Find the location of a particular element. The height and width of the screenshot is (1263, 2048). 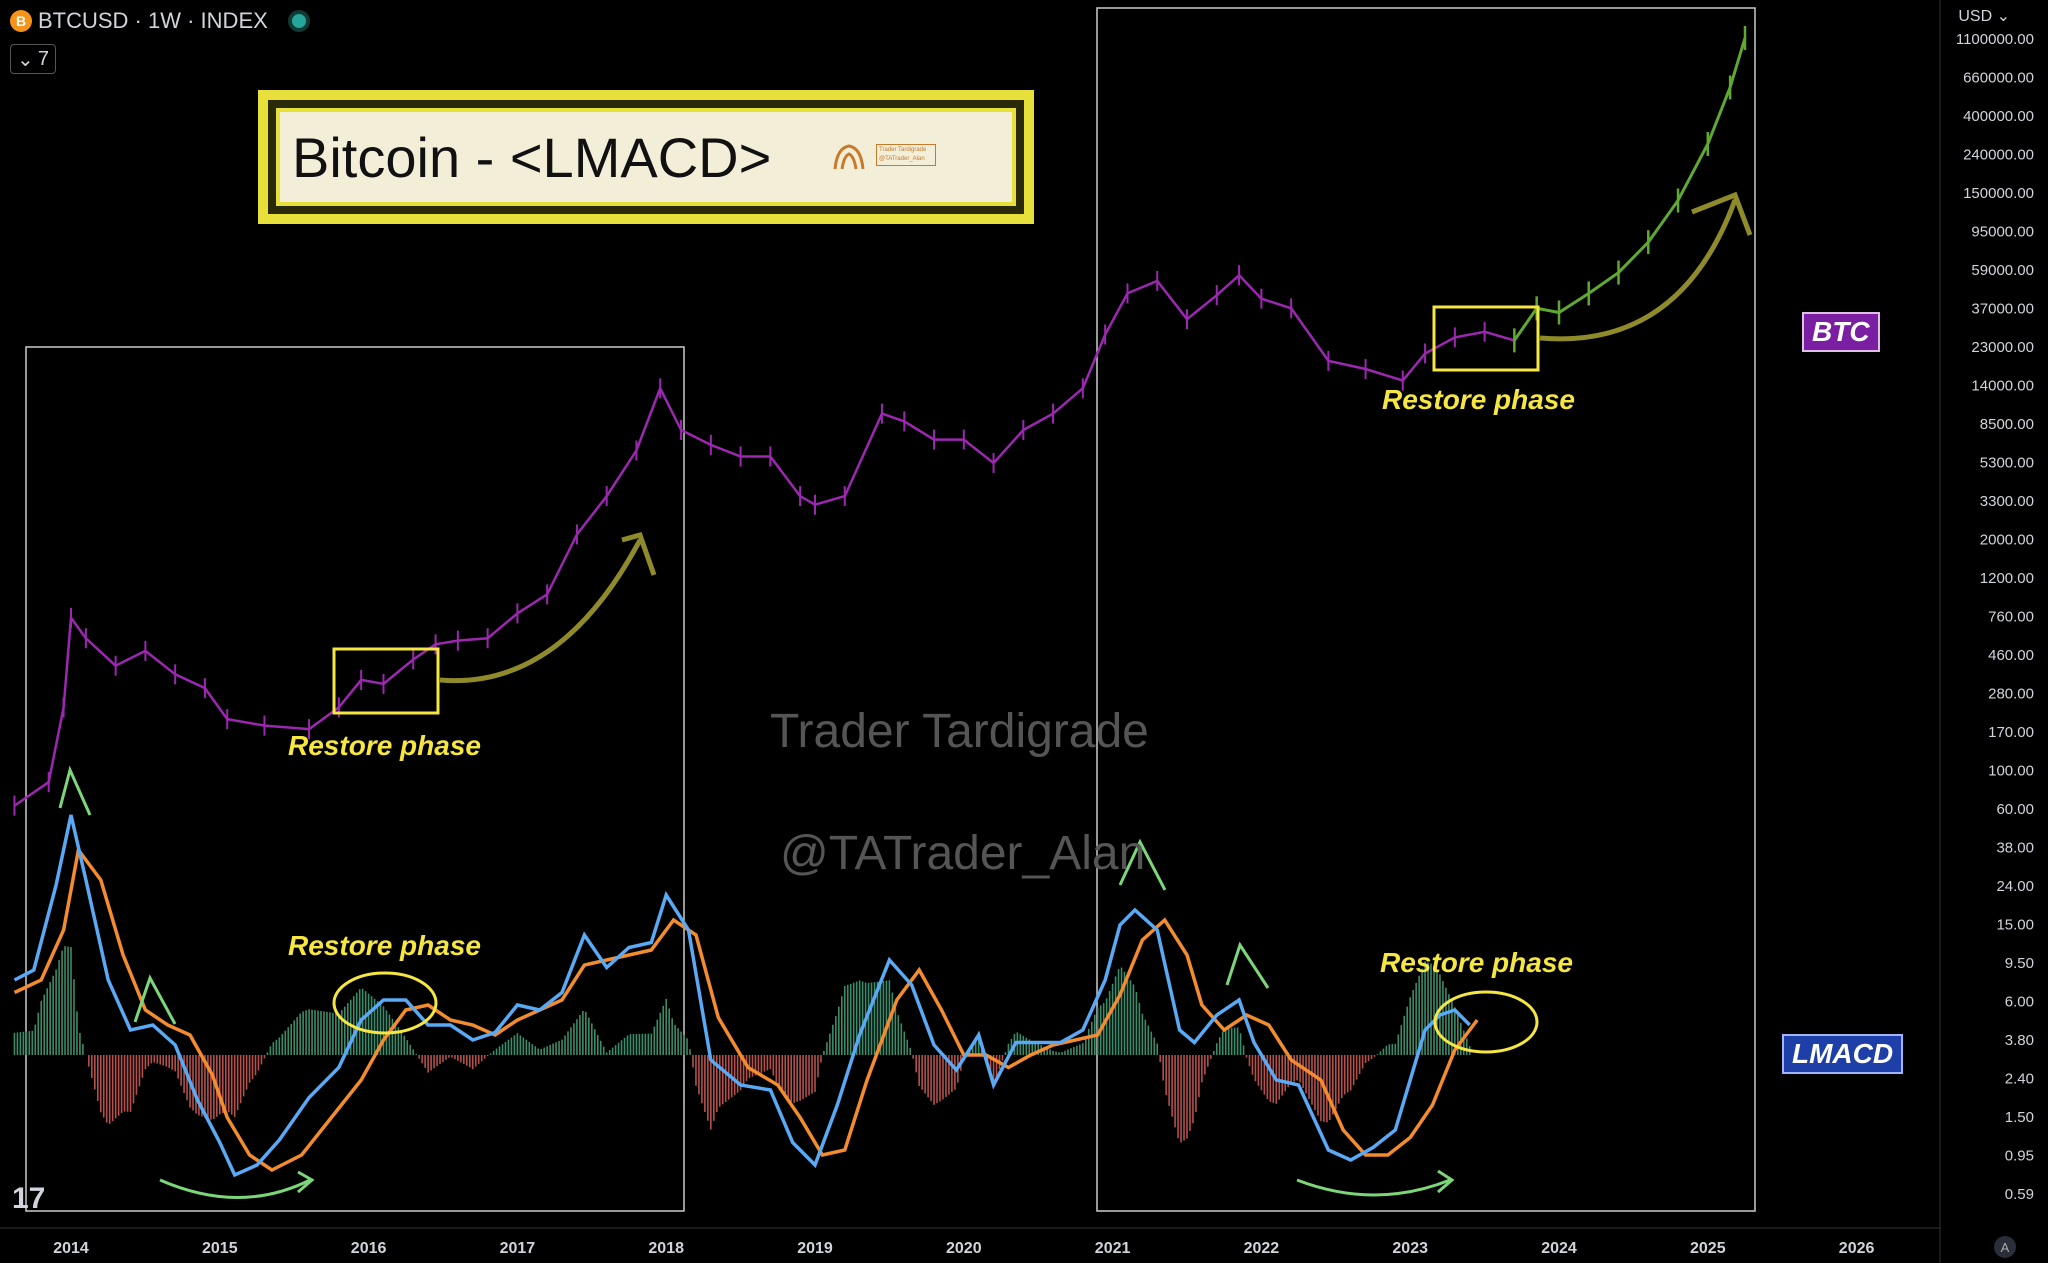

badge-line2: @TATrader_Alan is located at coordinates (902, 159).